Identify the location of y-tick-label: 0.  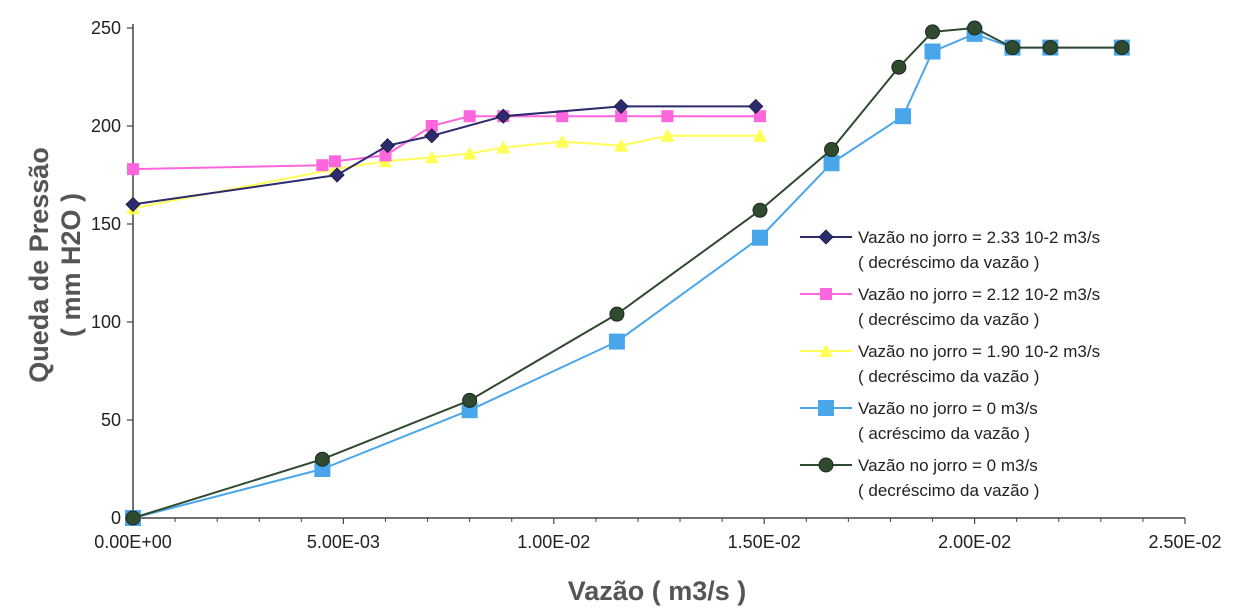
(116, 518).